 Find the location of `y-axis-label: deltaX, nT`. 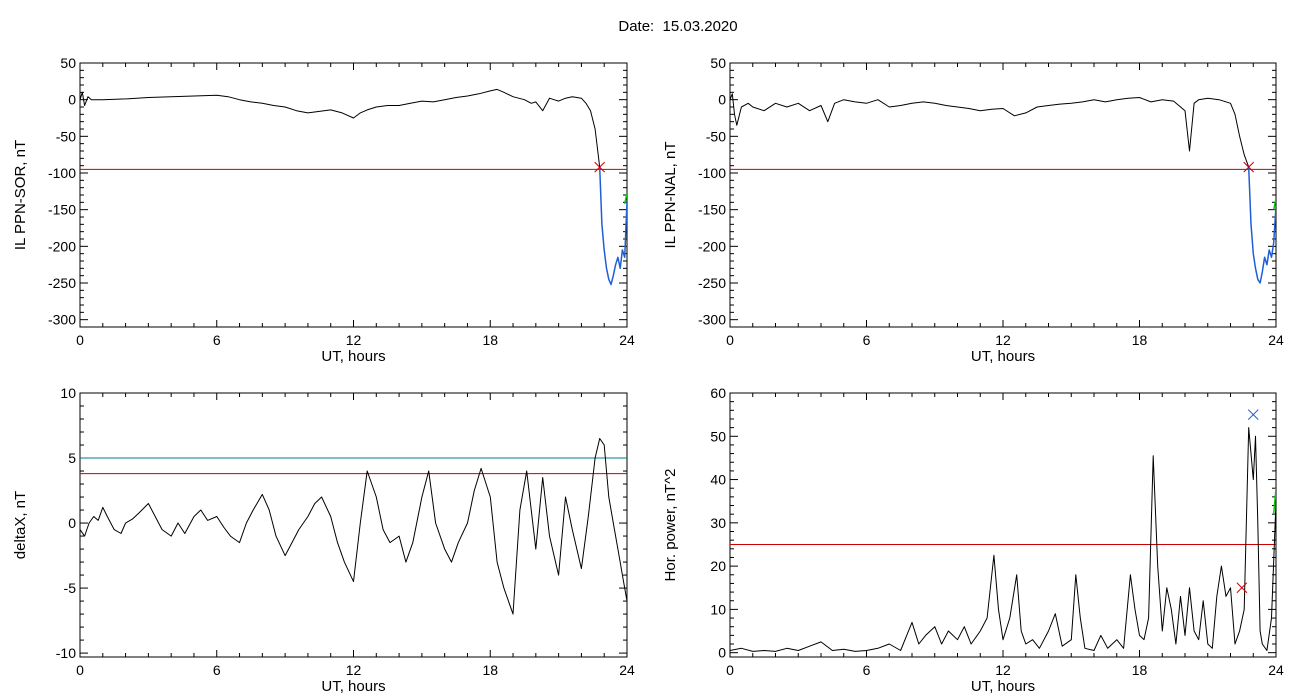

y-axis-label: deltaX, nT is located at coordinates (20, 525).